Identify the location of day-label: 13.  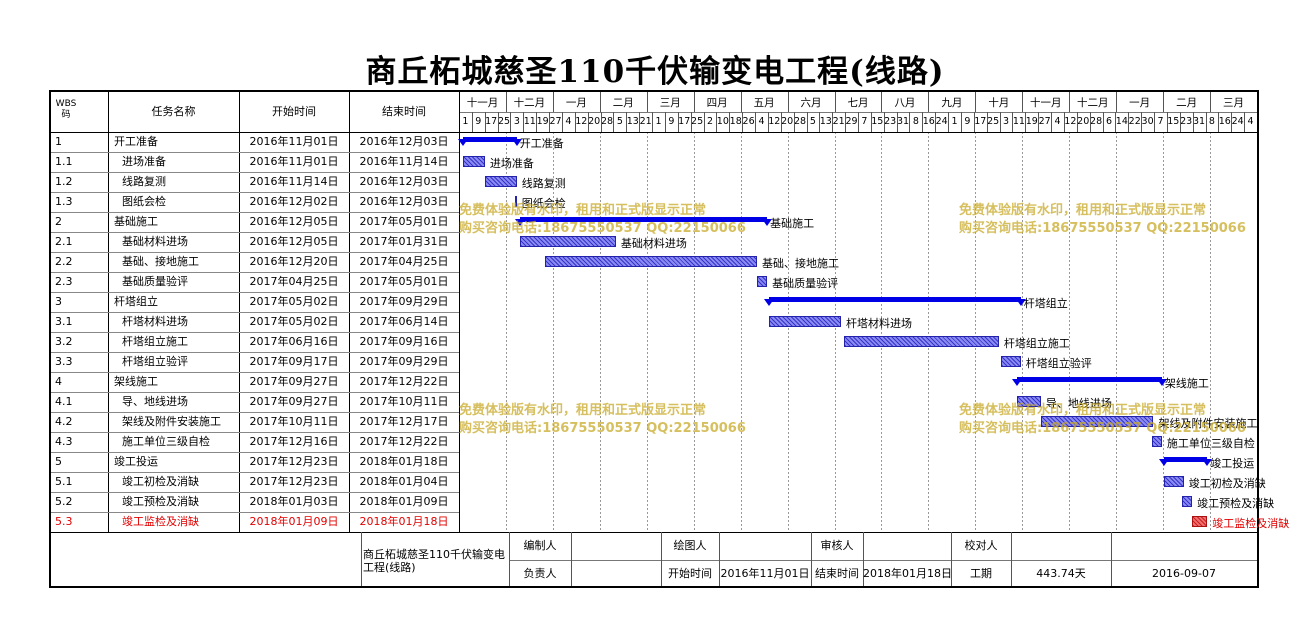
(825, 121).